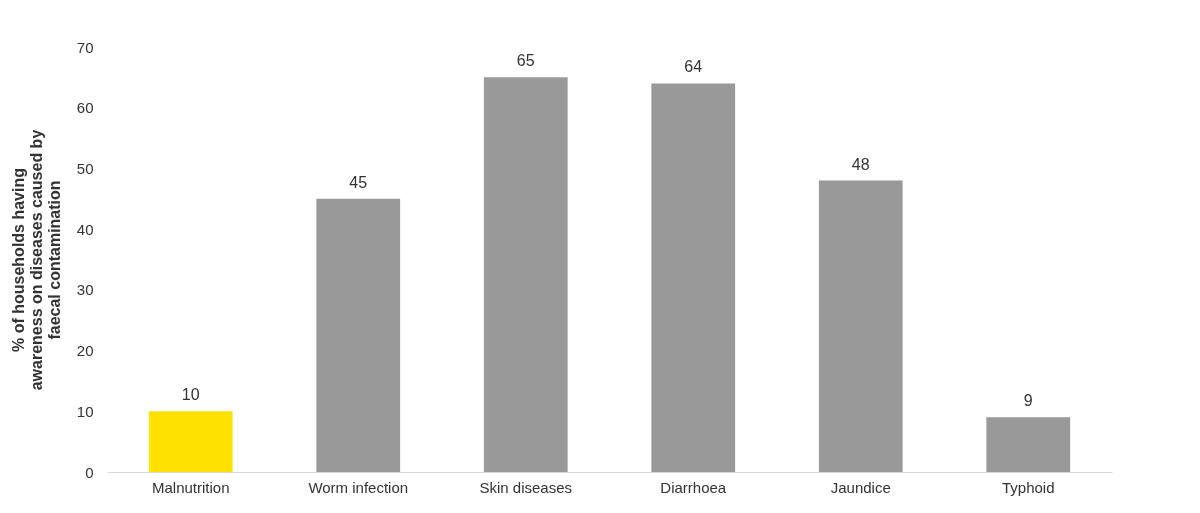 The width and height of the screenshot is (1200, 513). Describe the element at coordinates (526, 487) in the screenshot. I see `x-tick-label: Skin diseases` at that location.